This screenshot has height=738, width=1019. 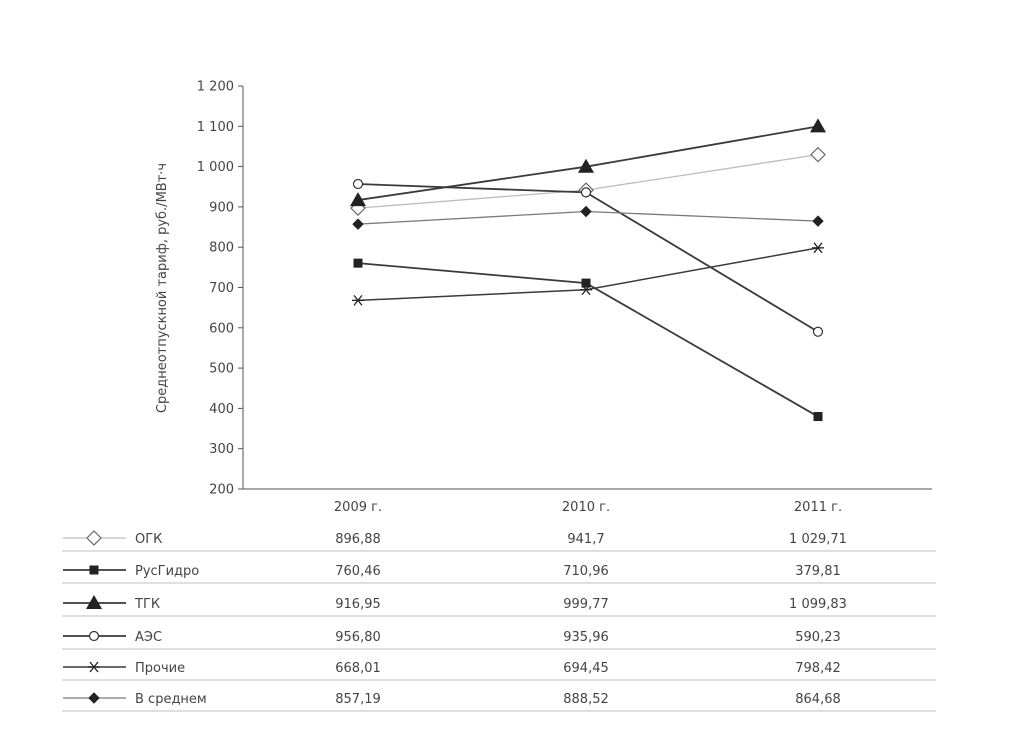 I want to click on y-tick-label: 300, so click(x=221, y=449).